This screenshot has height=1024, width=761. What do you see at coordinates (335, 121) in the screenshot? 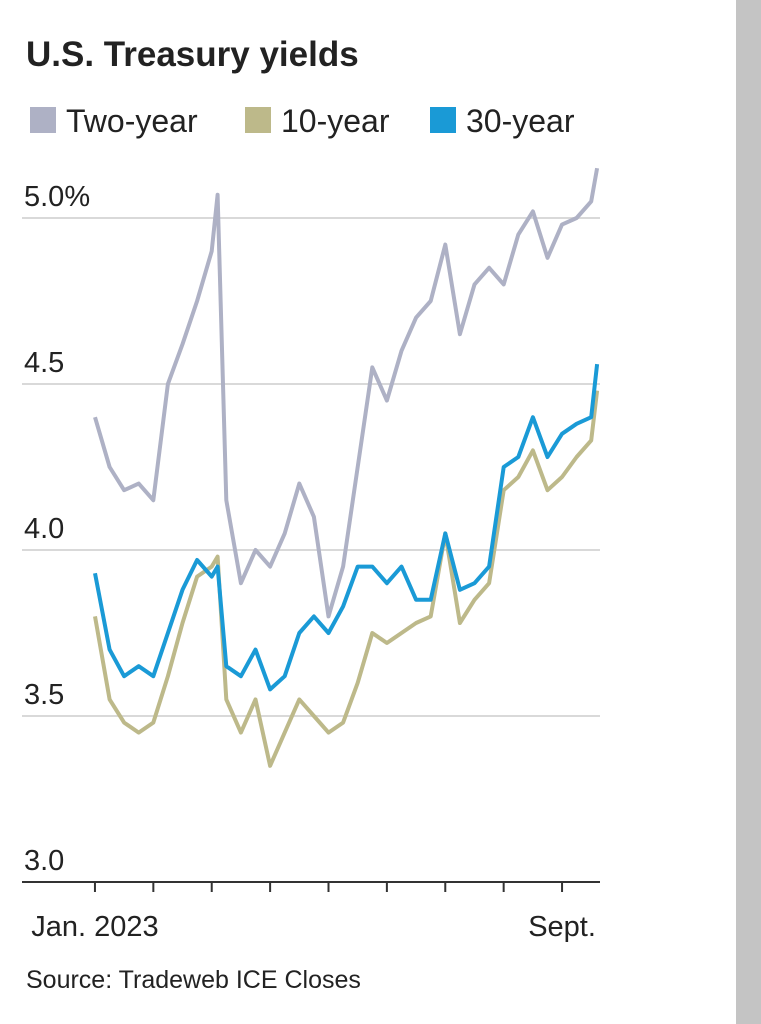
I see `legend-label: 10-year` at bounding box center [335, 121].